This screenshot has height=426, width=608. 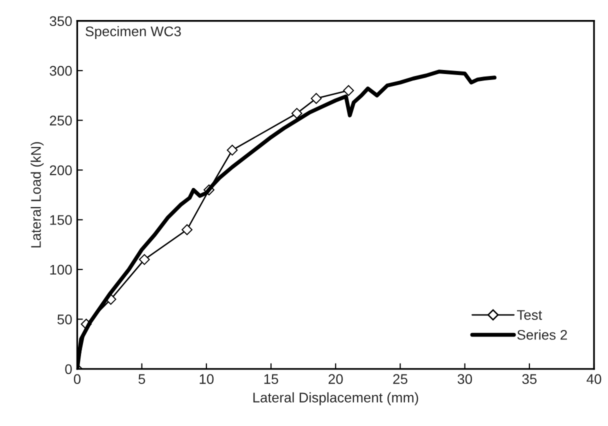 What do you see at coordinates (64, 319) in the screenshot?
I see `y-tick-label: 50` at bounding box center [64, 319].